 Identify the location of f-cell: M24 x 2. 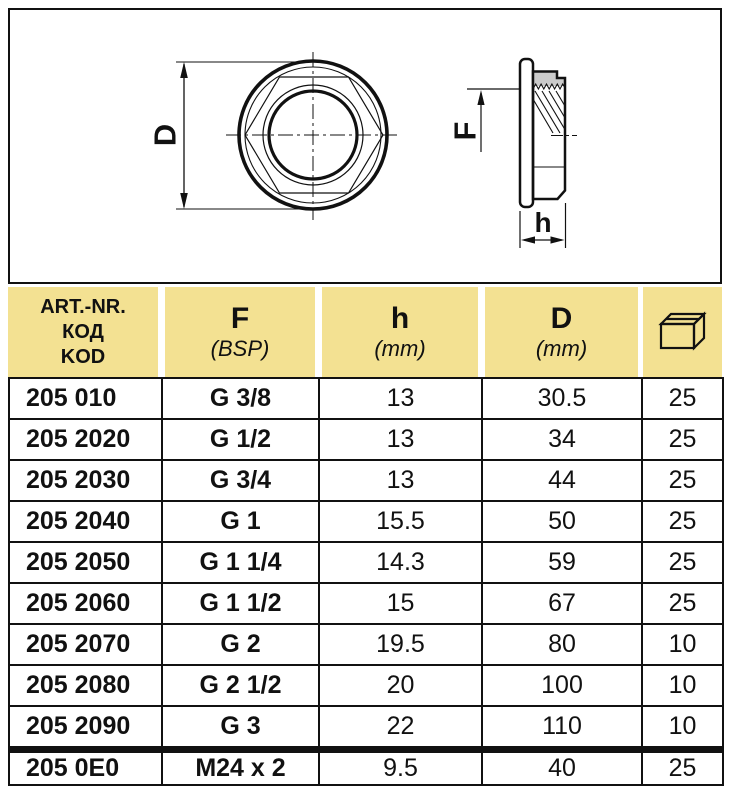
(240, 766).